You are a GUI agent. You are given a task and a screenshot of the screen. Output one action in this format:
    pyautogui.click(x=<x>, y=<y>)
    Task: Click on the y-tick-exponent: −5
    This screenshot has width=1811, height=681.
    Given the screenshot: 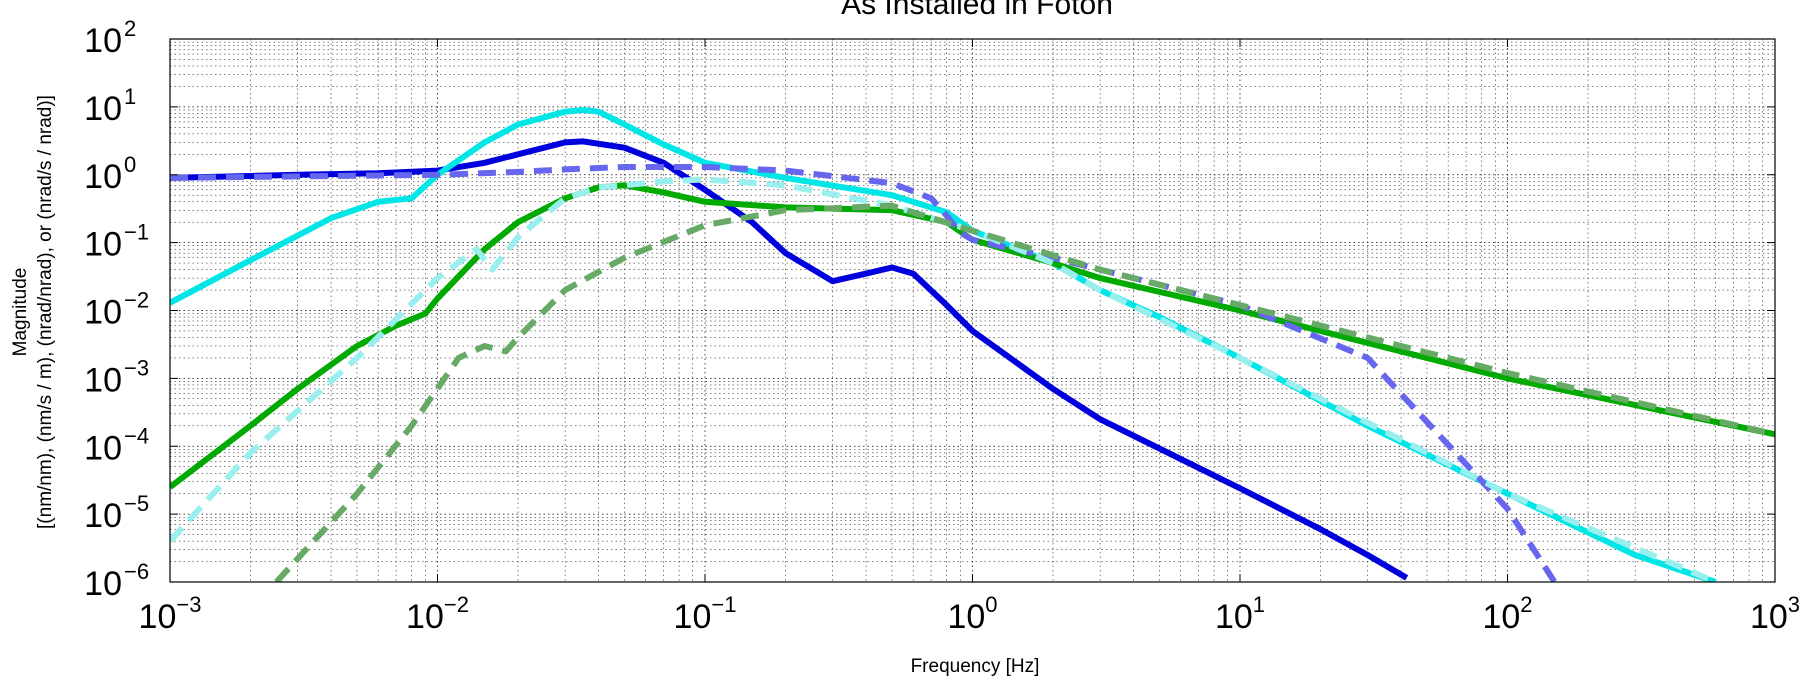 What is the action you would take?
    pyautogui.click(x=136, y=503)
    